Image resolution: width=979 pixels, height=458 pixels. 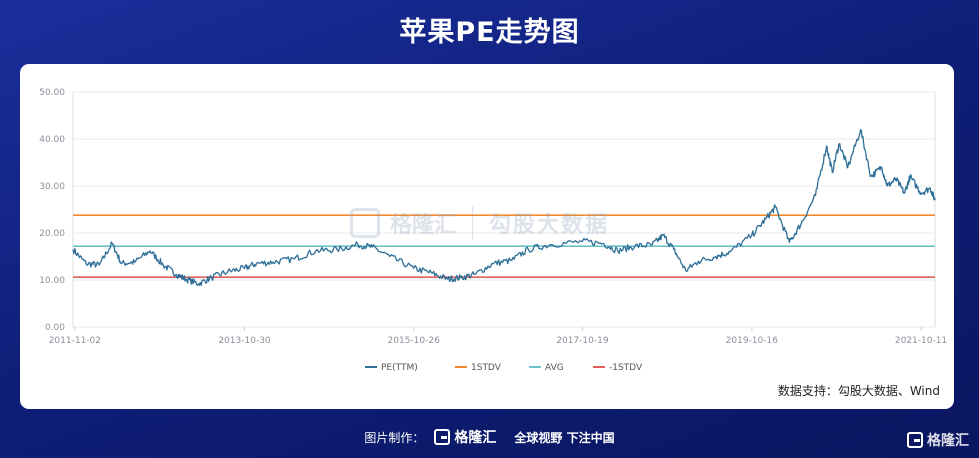 I want to click on source-note: 数据支持：勾股大数据、Wind, so click(x=858, y=391).